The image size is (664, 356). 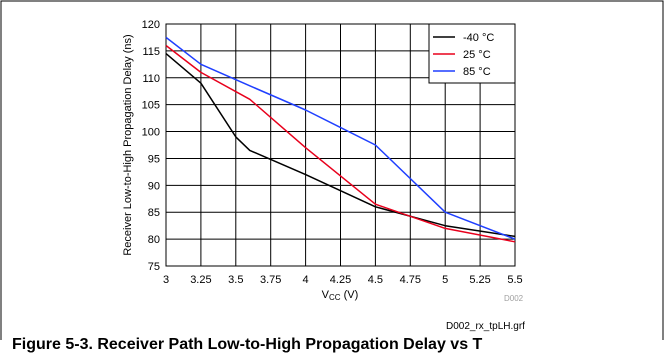 What do you see at coordinates (151, 25) in the screenshot?
I see `y-tick-label: 120` at bounding box center [151, 25].